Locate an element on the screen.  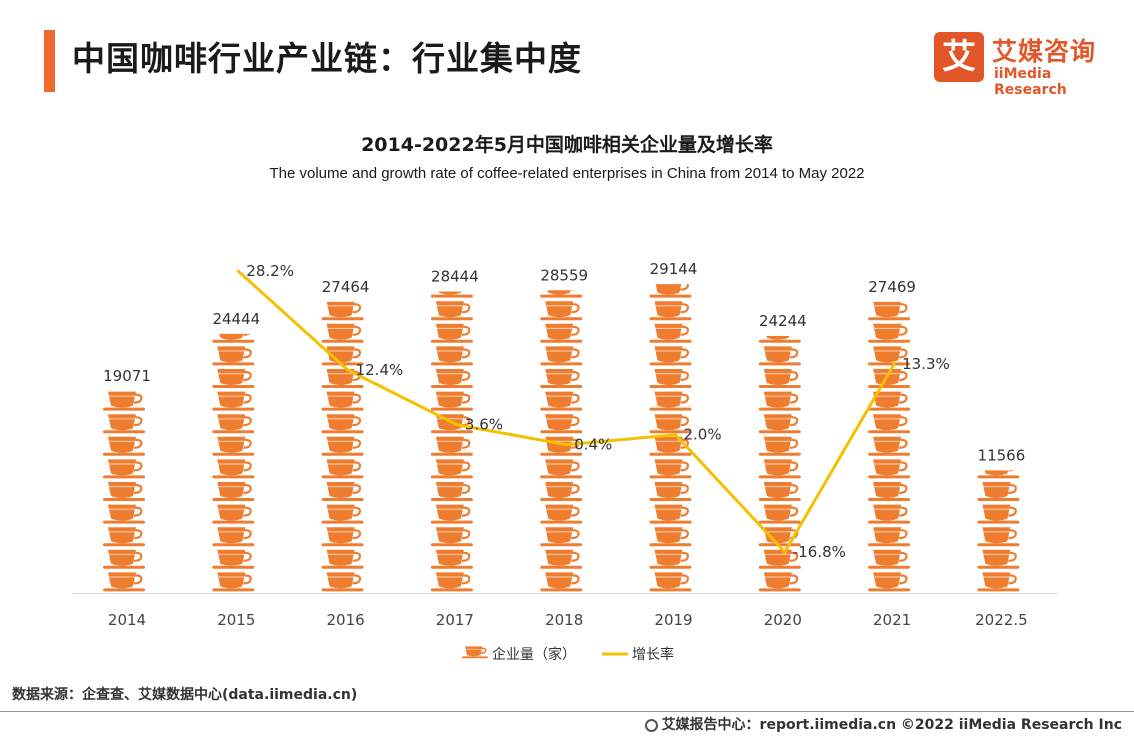
logo-name-cn: 艾媒咨询 is located at coordinates (1044, 51).